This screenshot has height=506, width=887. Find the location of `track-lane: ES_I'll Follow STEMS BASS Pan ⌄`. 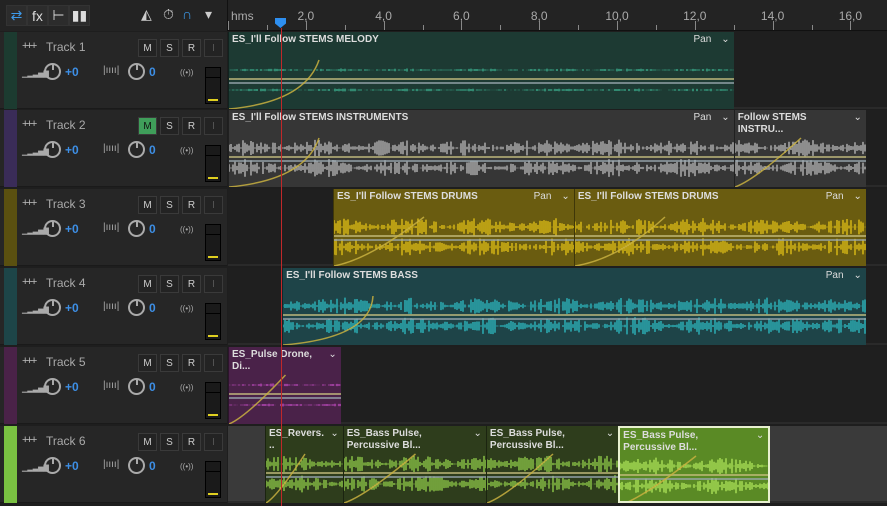

track-lane: ES_I'll Follow STEMS BASS Pan ⌄ is located at coordinates (557, 306).